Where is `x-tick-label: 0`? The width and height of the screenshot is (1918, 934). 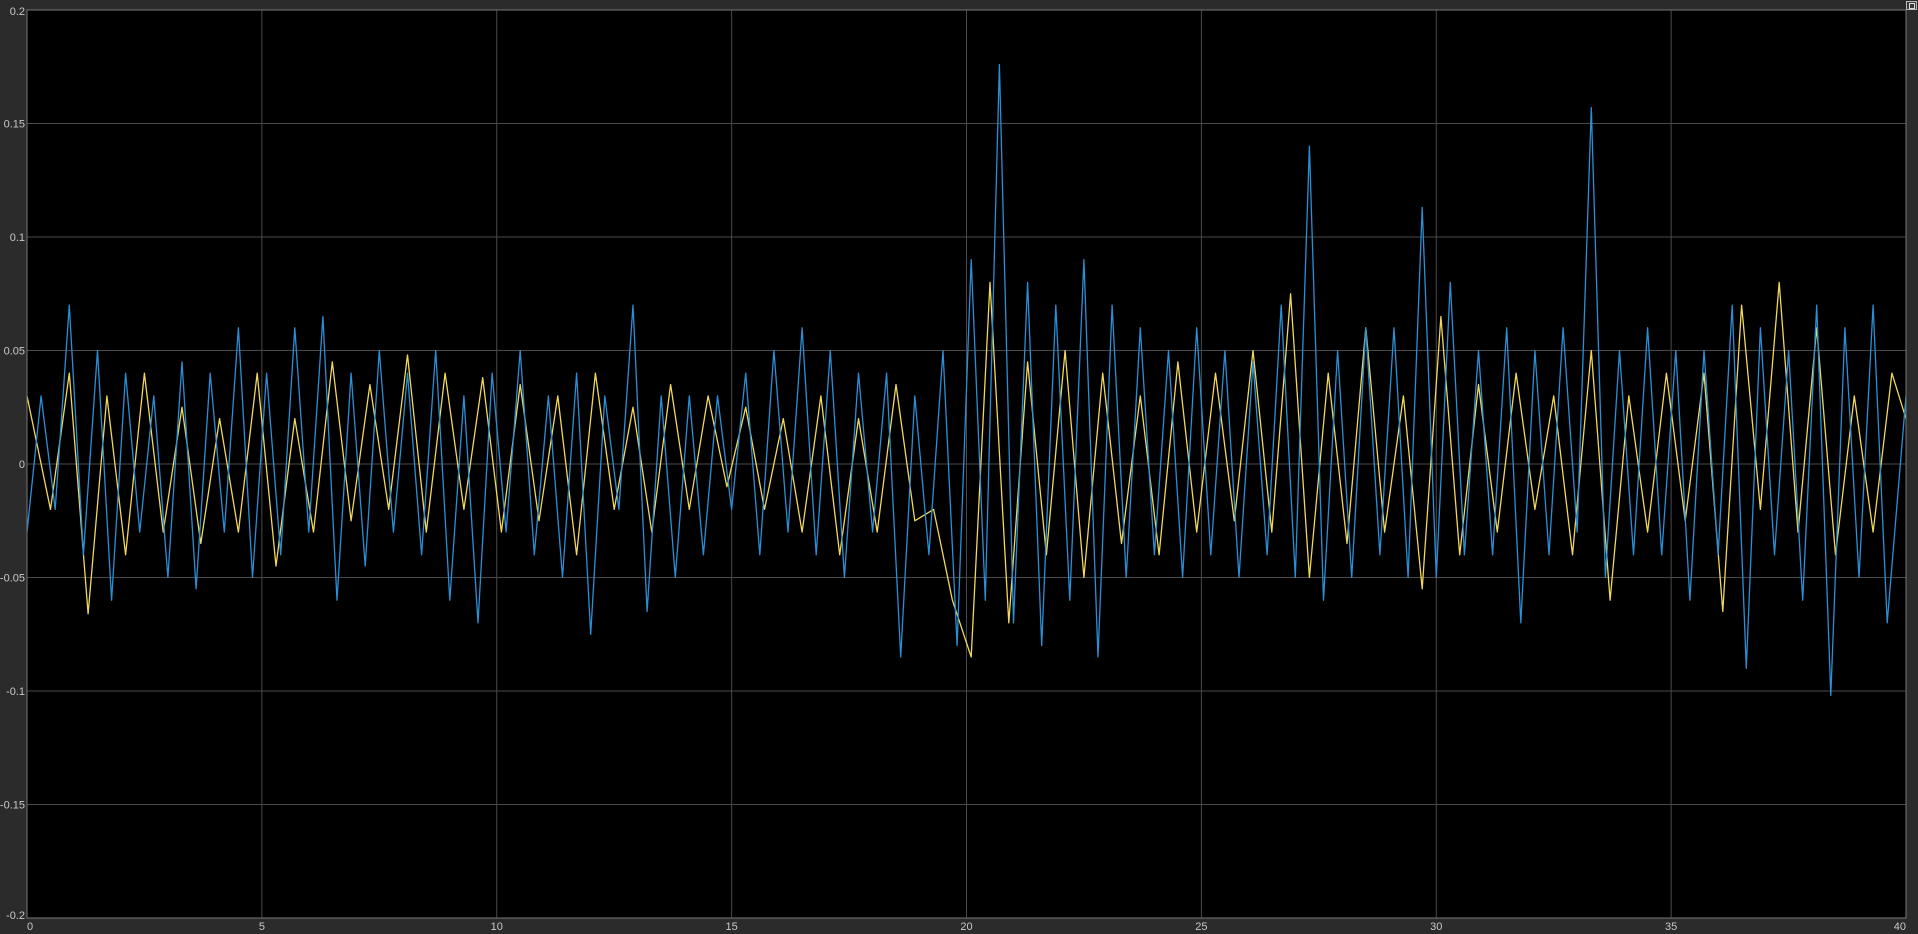
x-tick-label: 0 is located at coordinates (30, 927).